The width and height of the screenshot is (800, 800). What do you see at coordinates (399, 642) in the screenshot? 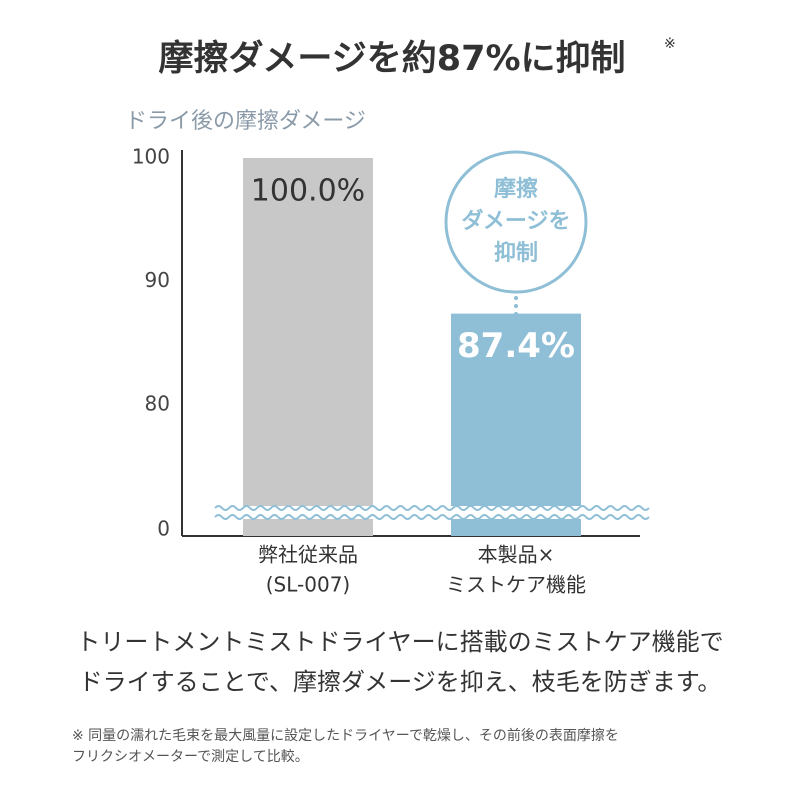
I see `body-text: トリートメントミストドライヤーに搭載のミストケア機能で` at bounding box center [399, 642].